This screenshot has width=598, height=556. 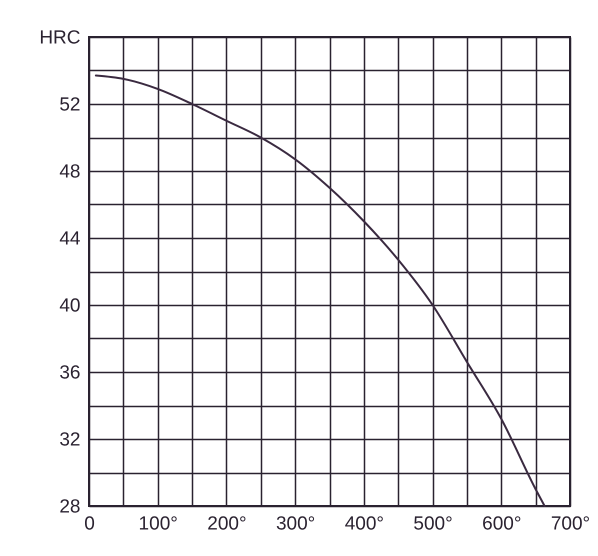 I want to click on y-tick-label: 44, so click(x=70, y=239).